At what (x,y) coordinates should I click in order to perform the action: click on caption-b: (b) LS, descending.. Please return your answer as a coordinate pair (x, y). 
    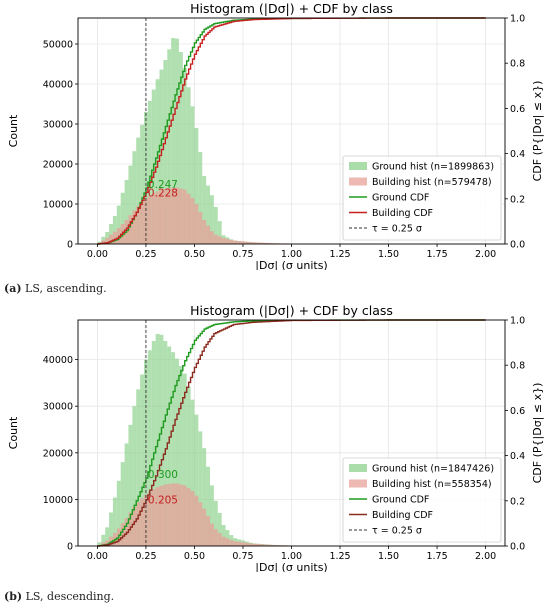
    Looking at the image, I should click on (59, 596).